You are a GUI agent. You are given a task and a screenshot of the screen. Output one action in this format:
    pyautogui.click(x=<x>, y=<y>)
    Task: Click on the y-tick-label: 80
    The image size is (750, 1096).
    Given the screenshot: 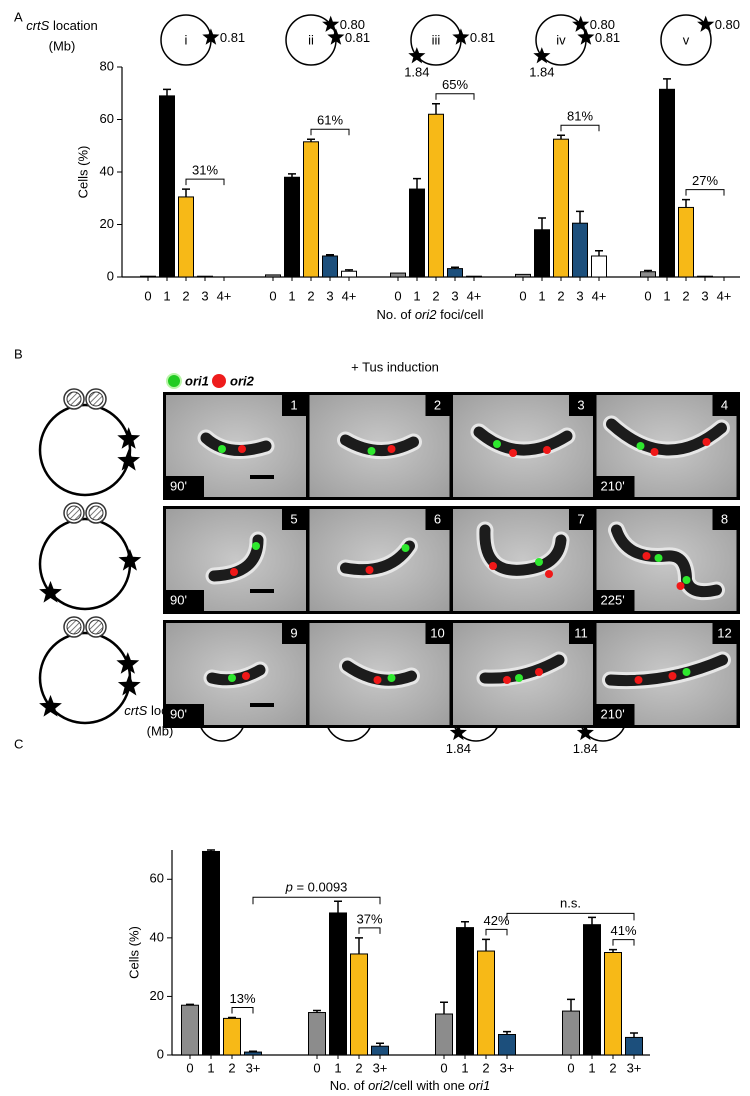 What is the action you would take?
    pyautogui.click(x=107, y=65)
    